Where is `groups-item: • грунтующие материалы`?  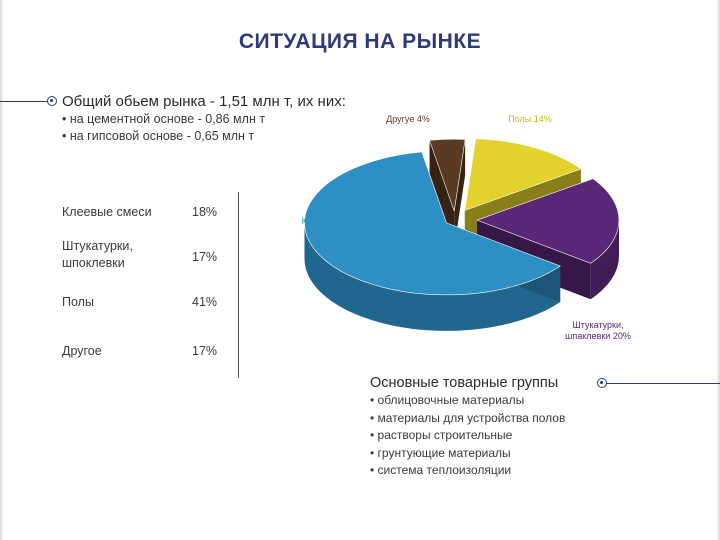
groups-item: • грунтующие материалы is located at coordinates (440, 452).